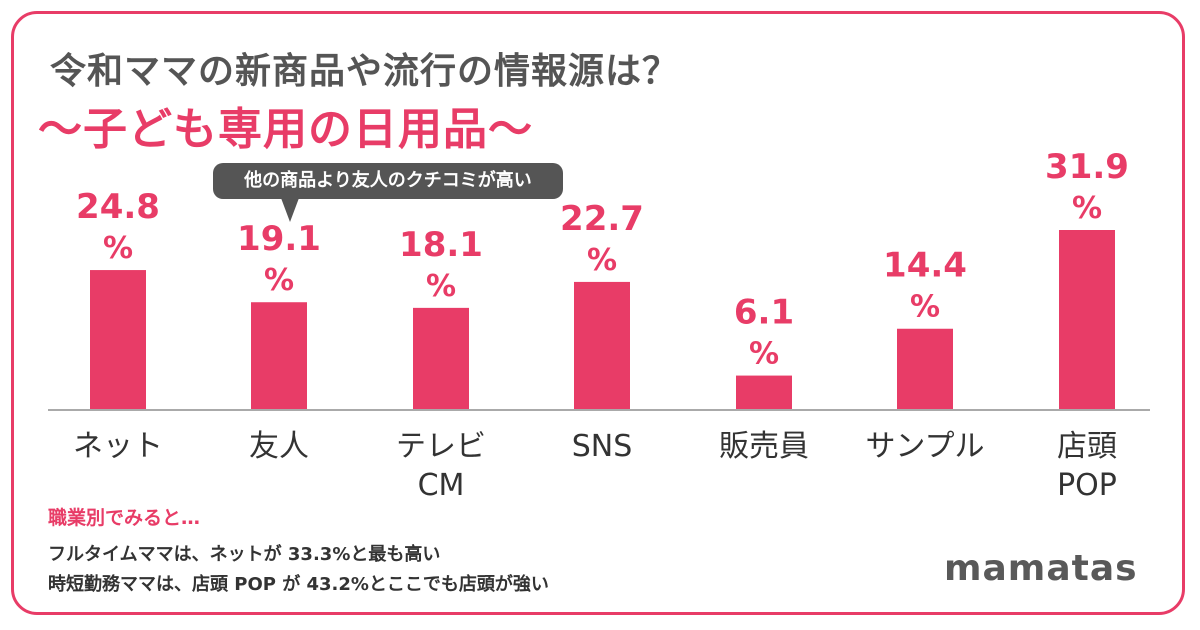 Image resolution: width=1200 pixels, height=630 pixels. Describe the element at coordinates (290, 210) in the screenshot. I see `callout-tail` at that location.